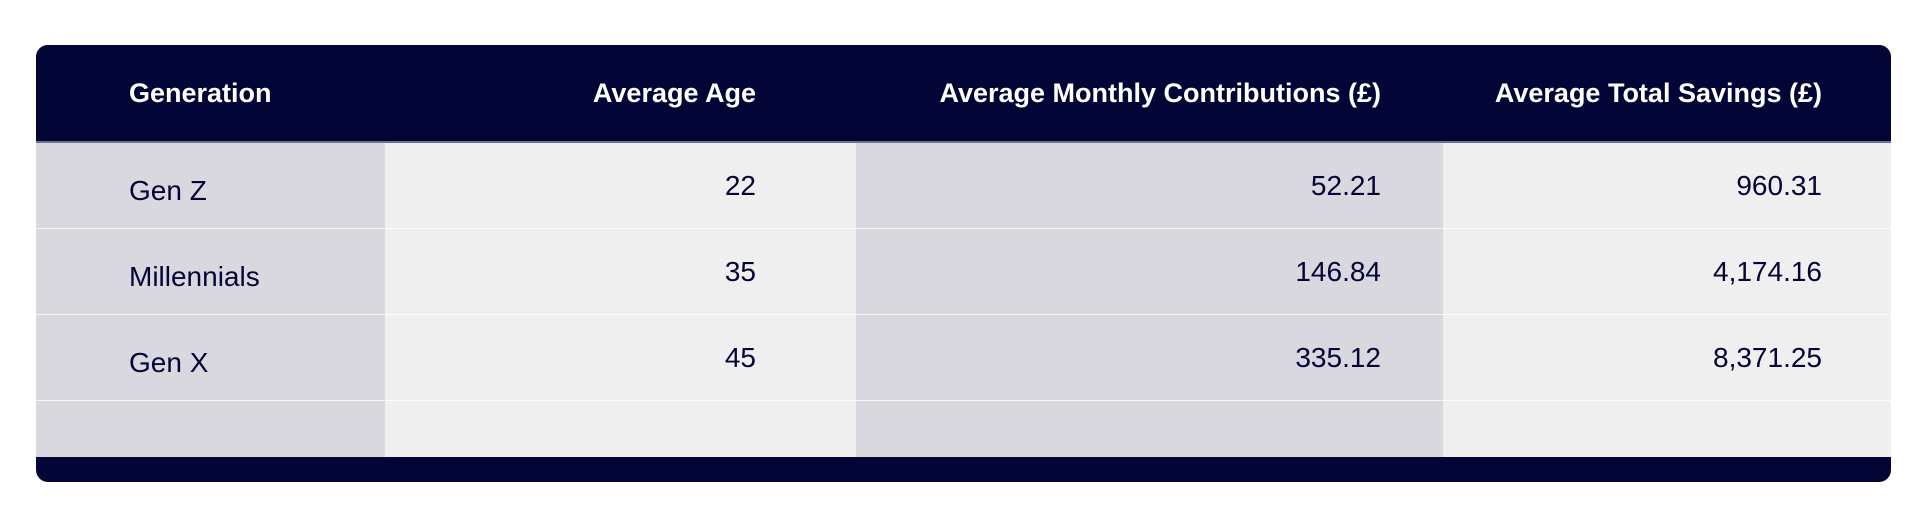  I want to click on cell-average-total-savings: 960.31, so click(1779, 185).